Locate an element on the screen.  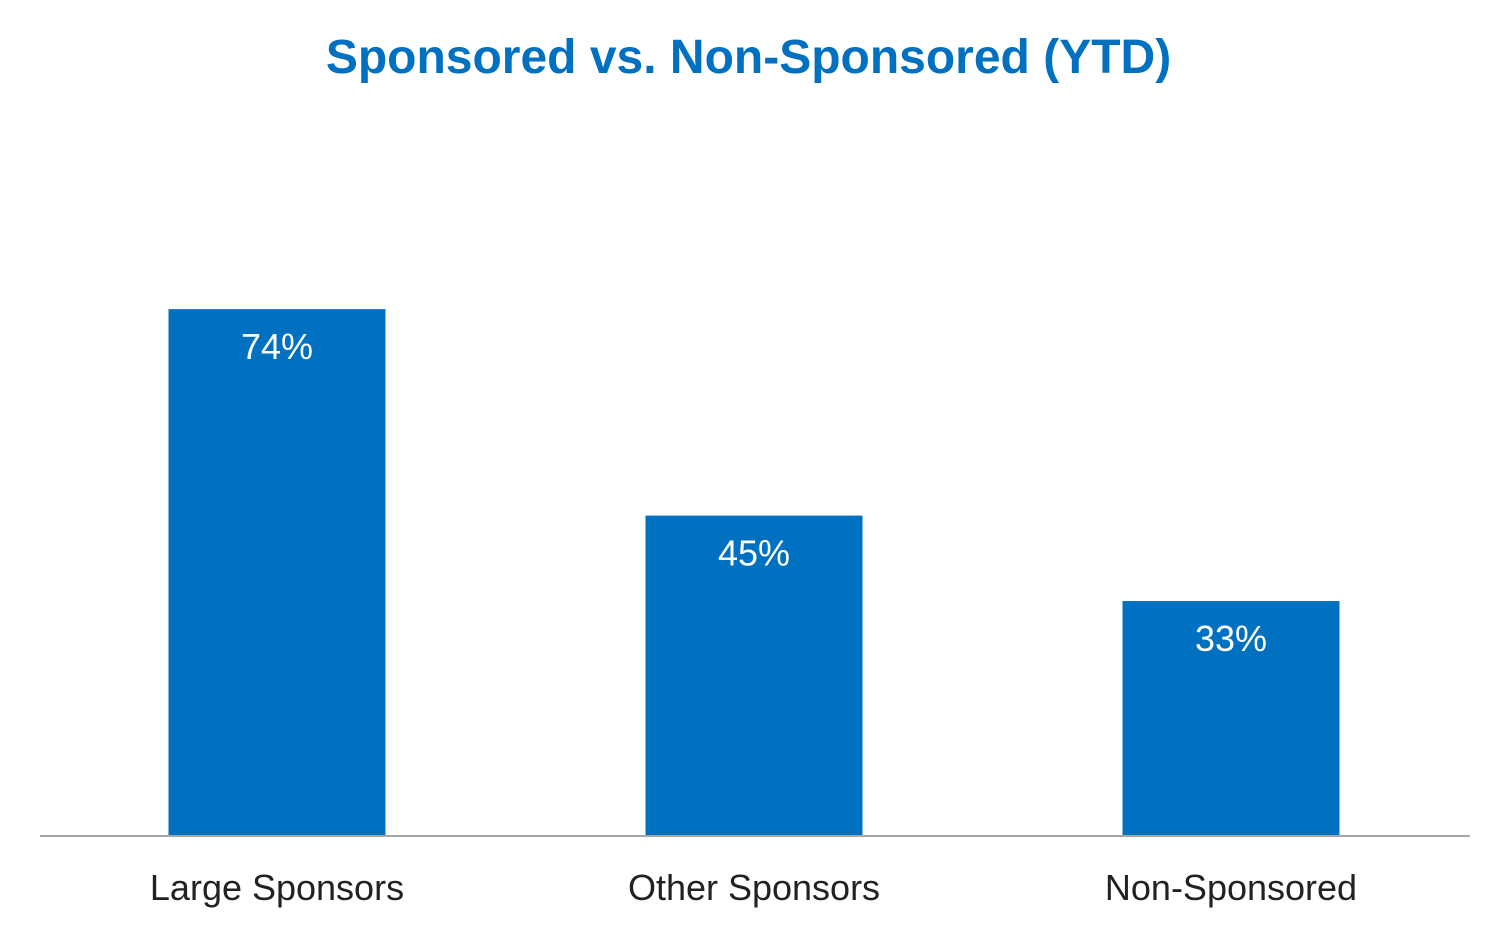
chart-title: Sponsored vs. Non-Sponsored (YTD) is located at coordinates (748, 57).